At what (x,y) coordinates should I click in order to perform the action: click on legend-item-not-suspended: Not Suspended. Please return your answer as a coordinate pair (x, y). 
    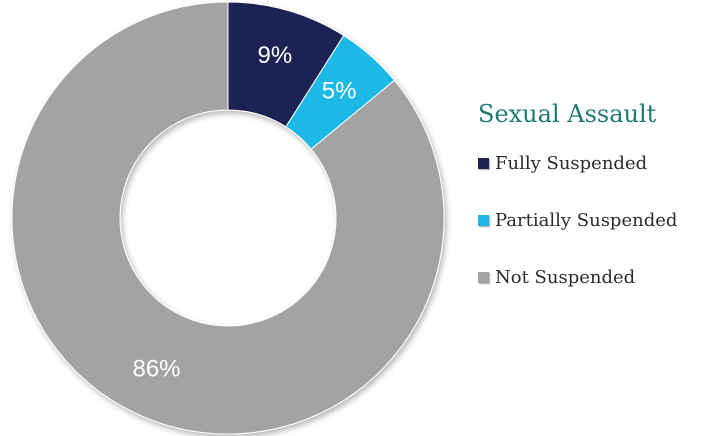
    Looking at the image, I should click on (595, 277).